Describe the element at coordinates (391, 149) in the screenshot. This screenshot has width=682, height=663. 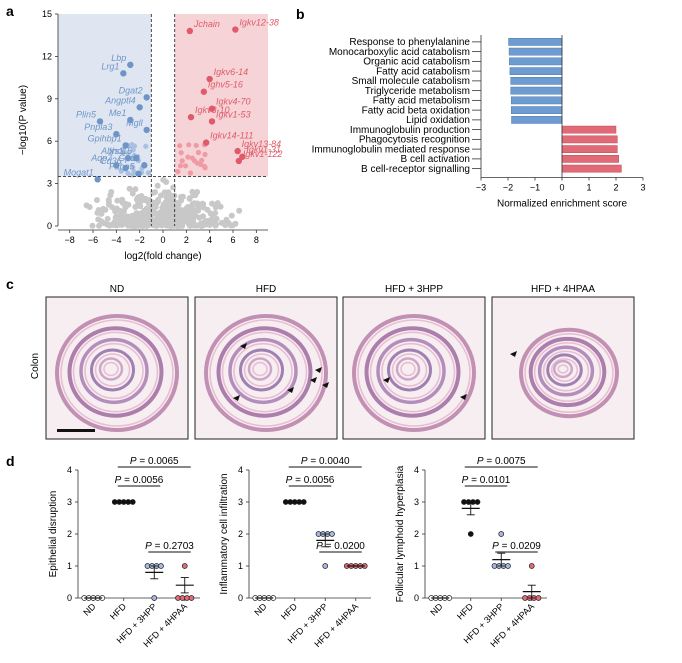
I see `enrichment-category-label: Immunoglobulin mediated response` at that location.